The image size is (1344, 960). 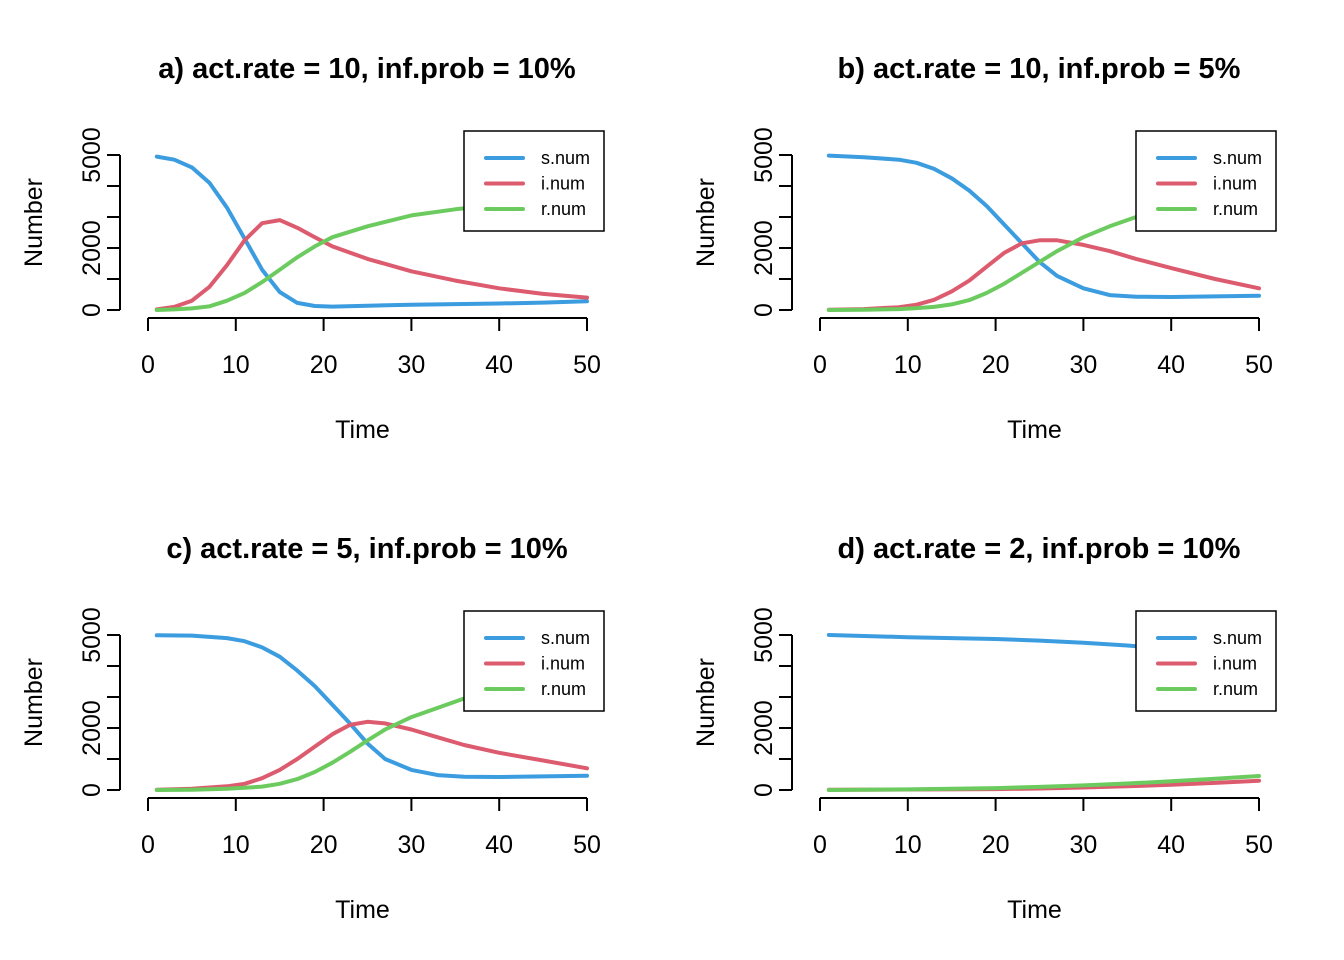 What do you see at coordinates (1039, 549) in the screenshot?
I see `chart-title: d) act.rate = 2, inf.prob = 10%` at bounding box center [1039, 549].